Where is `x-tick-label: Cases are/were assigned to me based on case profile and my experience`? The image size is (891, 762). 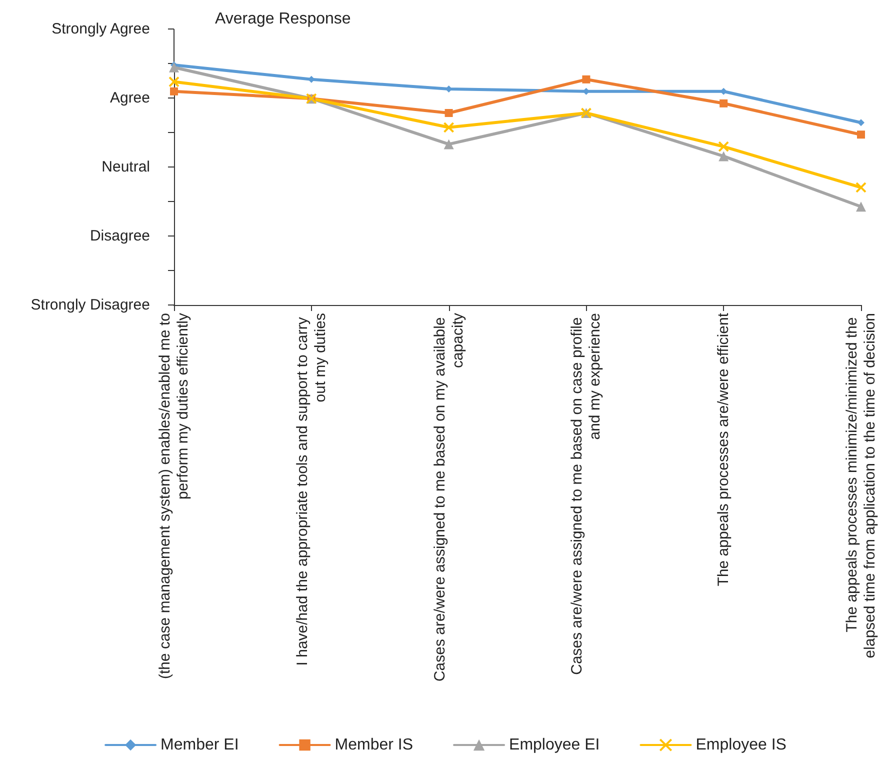
x-tick-label: Cases are/were assigned to me based on case profile and my experience is located at coordinates (586, 494).